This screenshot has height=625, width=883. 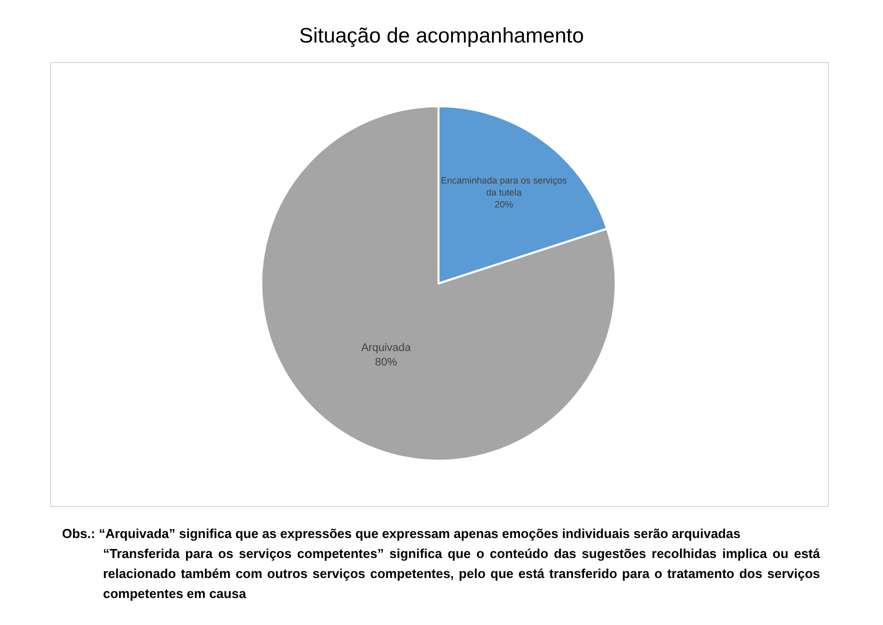 What do you see at coordinates (504, 205) in the screenshot?
I see `data-label: 20%` at bounding box center [504, 205].